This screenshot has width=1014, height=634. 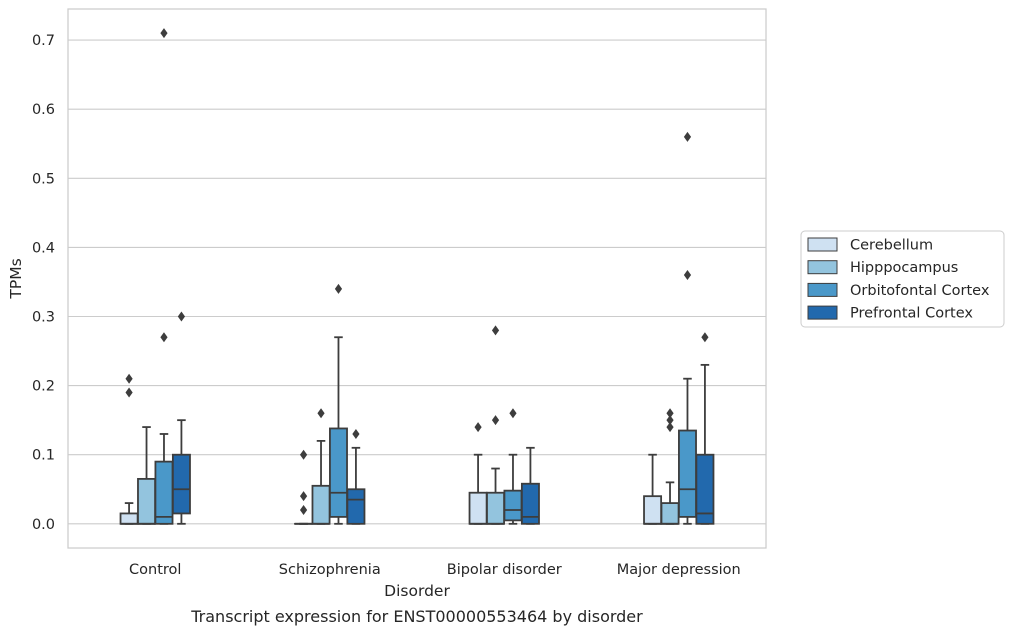 I want to click on y-tick-labels: 0.0 0.1 0.2 0.3 0.4 0.5 0.6 0.7, so click(x=43, y=283).